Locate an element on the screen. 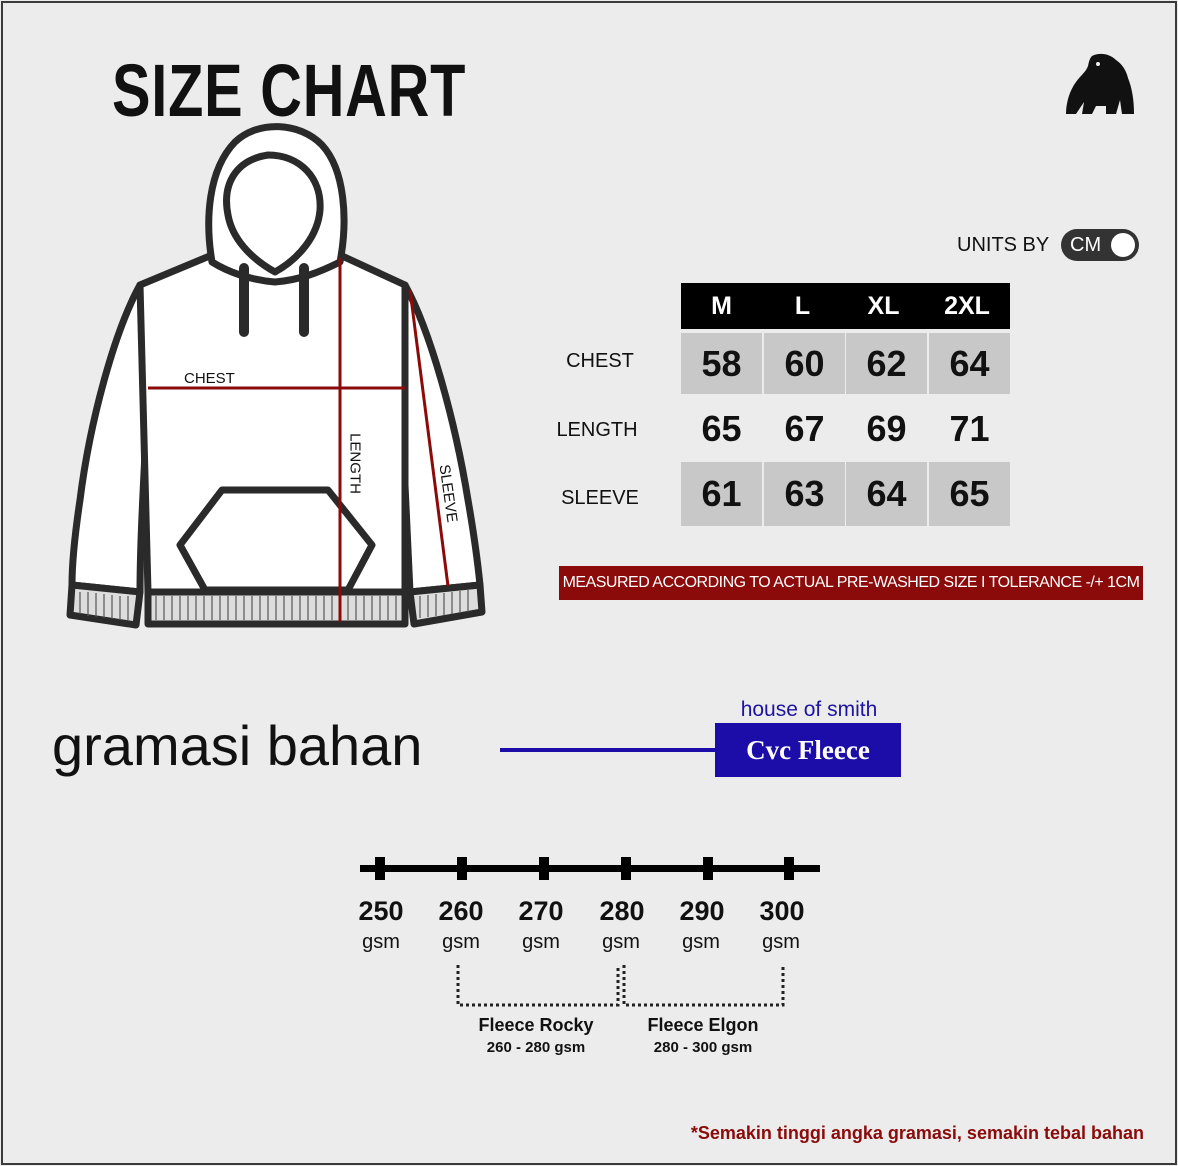 Image resolution: width=1178 pixels, height=1166 pixels. brand-label: house of smith is located at coordinates (809, 709).